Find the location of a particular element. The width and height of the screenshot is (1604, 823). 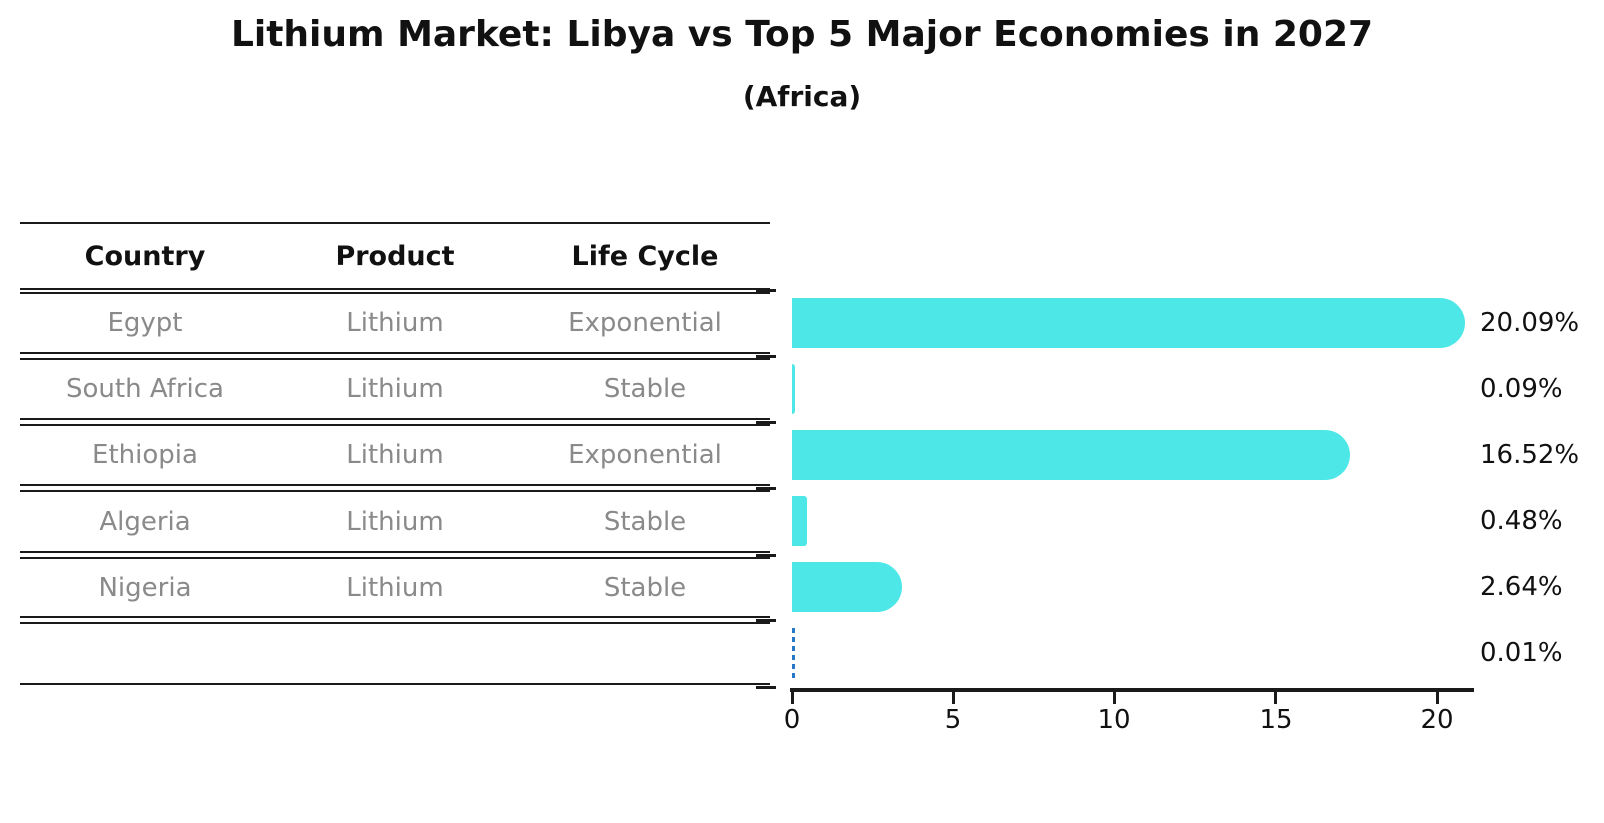

column-header-lifecycle: Life Cycle is located at coordinates (645, 256).